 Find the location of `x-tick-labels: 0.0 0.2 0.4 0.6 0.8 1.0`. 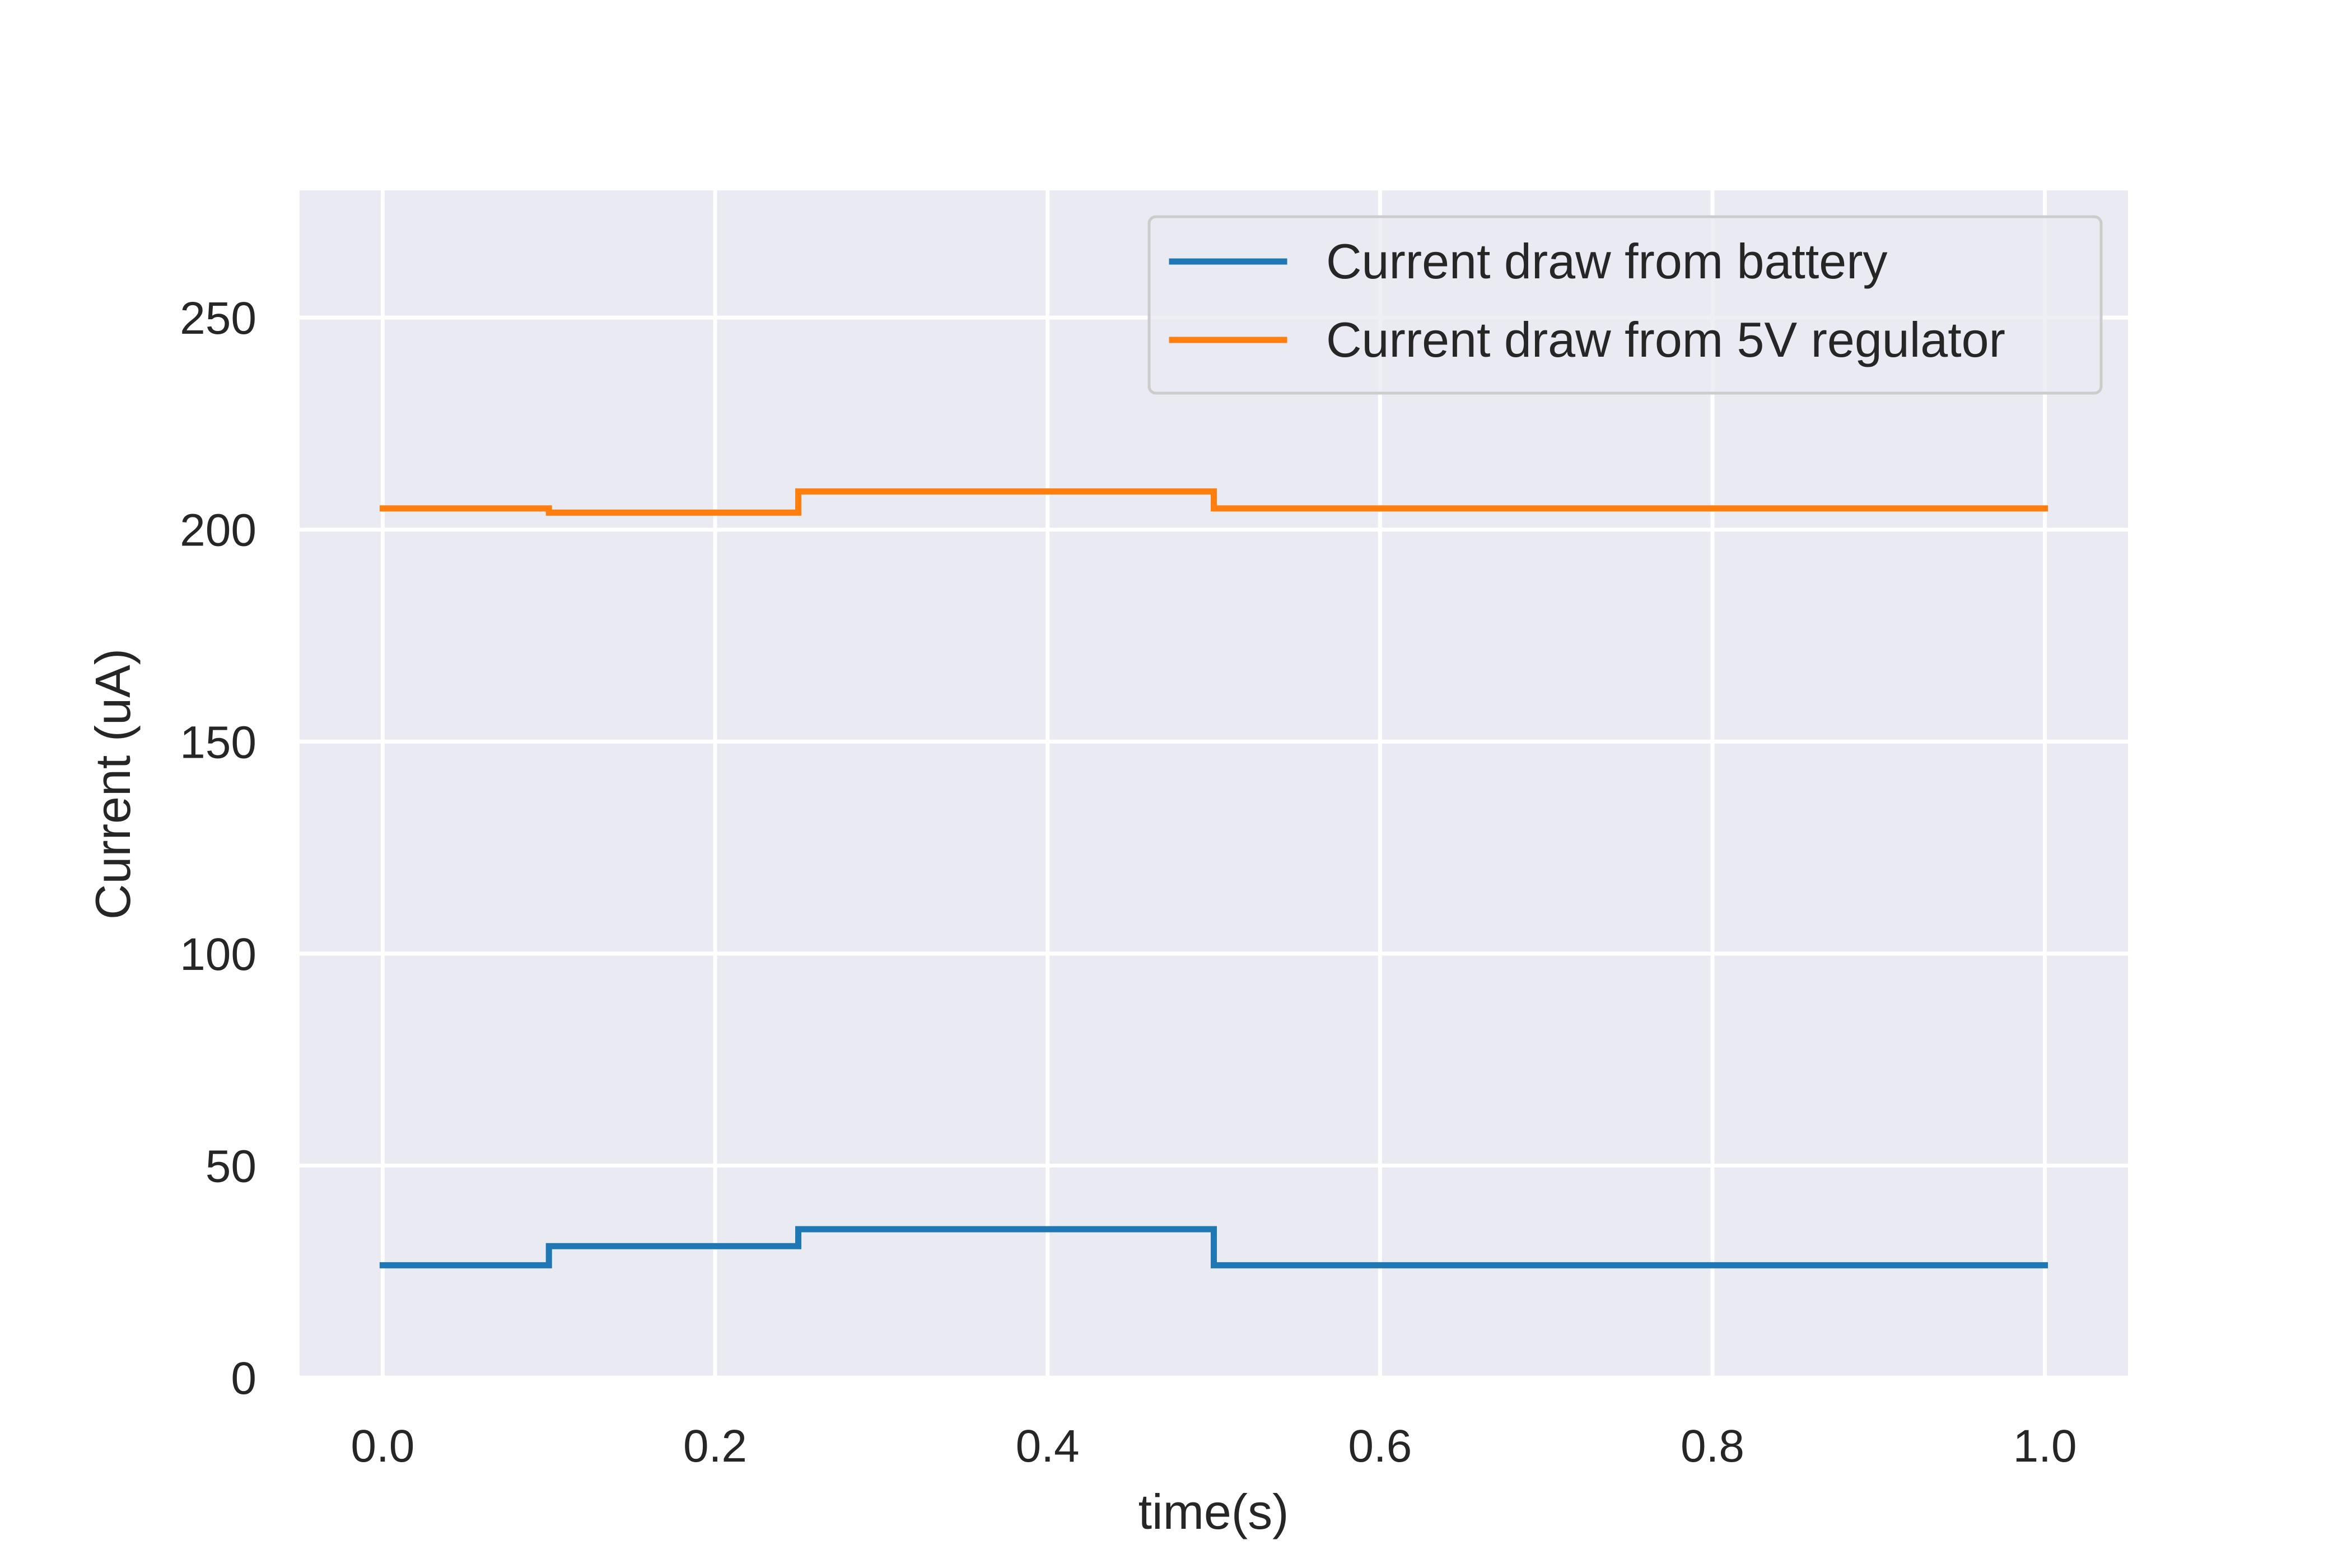

x-tick-labels: 0.0 0.2 0.4 0.6 0.8 1.0 is located at coordinates (1214, 1446).